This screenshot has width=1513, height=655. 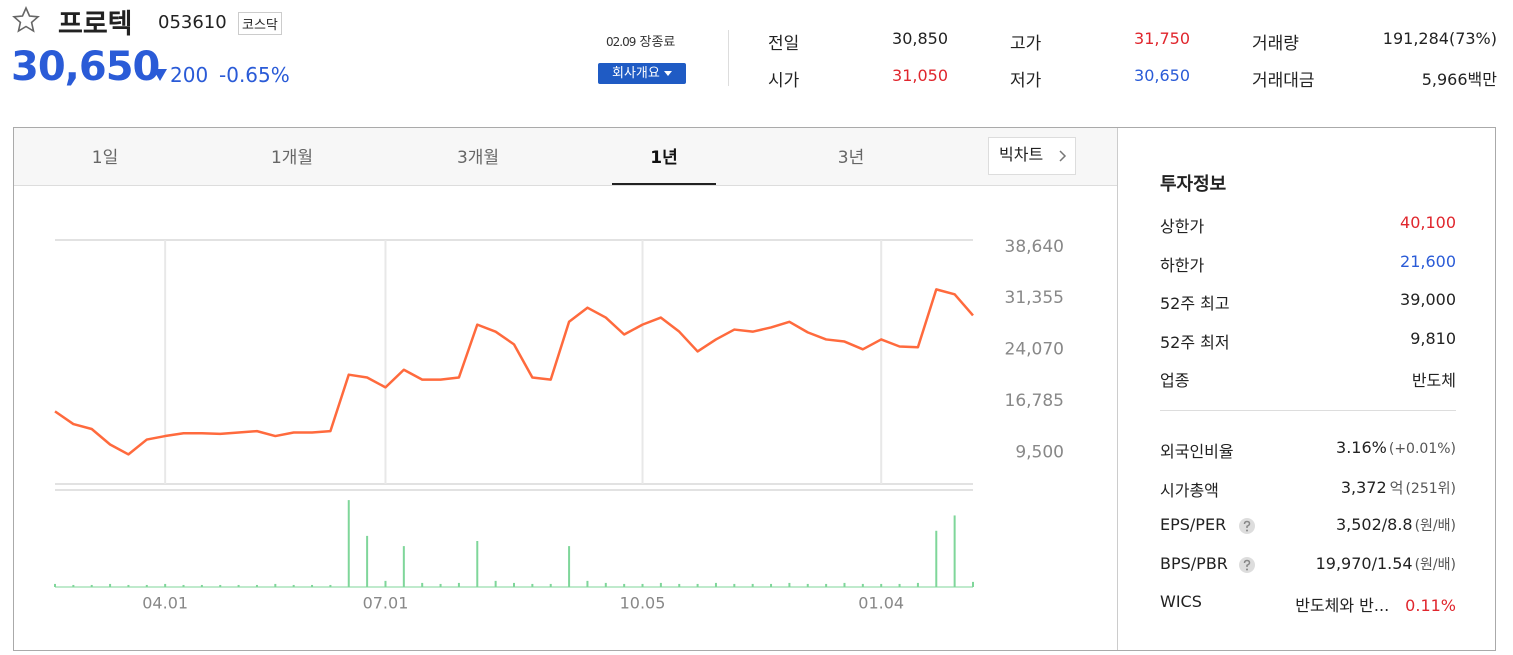 I want to click on row-value: 반도체와 반... 0.11%, so click(x=1375, y=604).